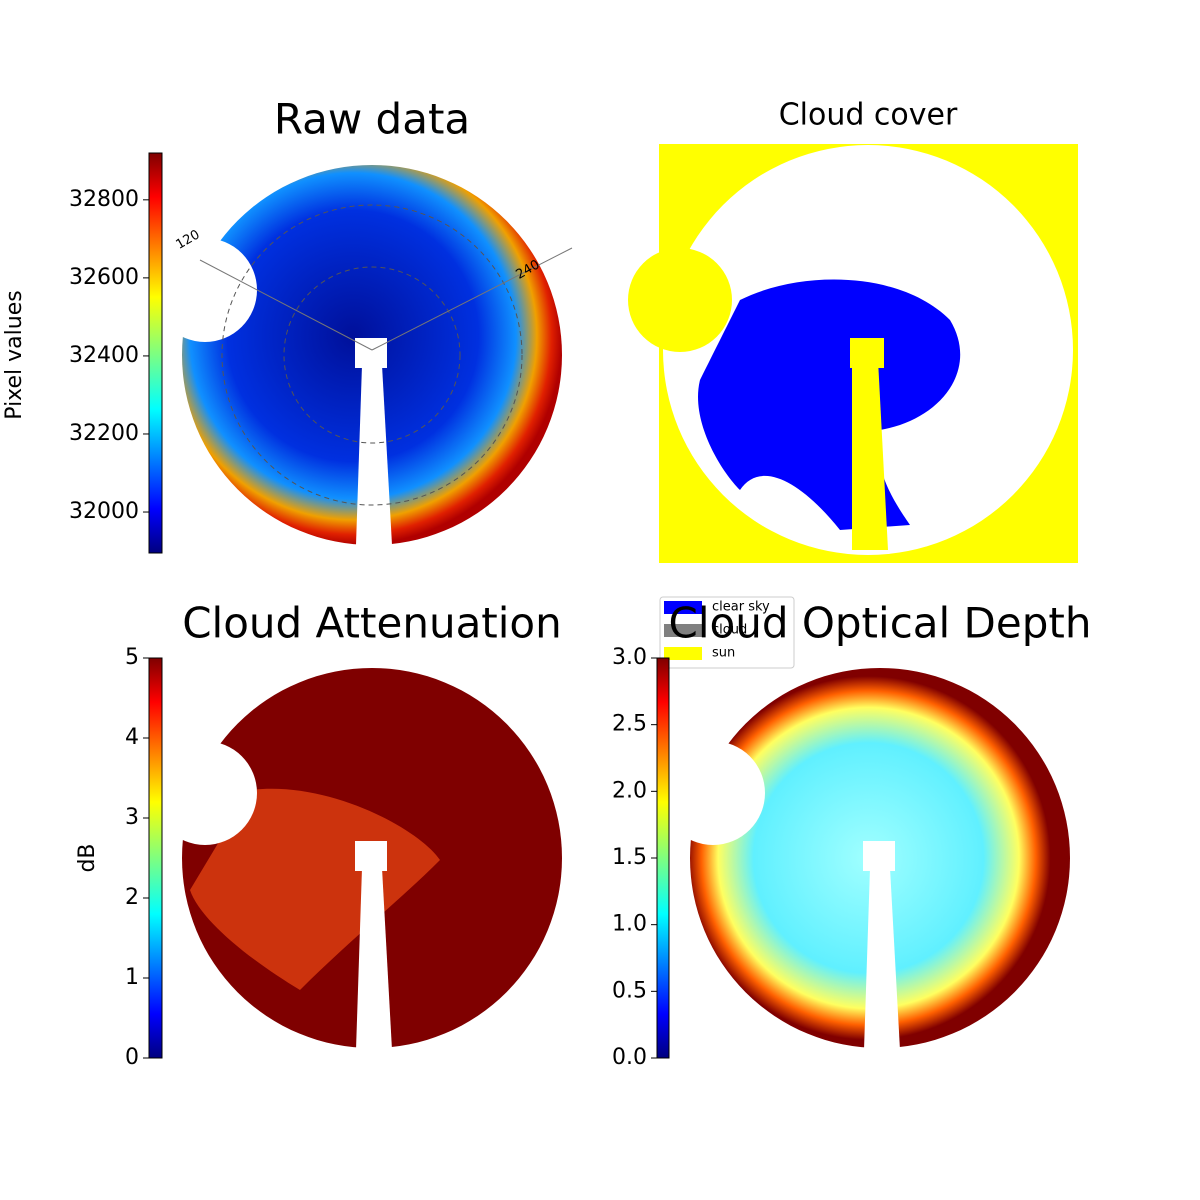  What do you see at coordinates (104, 199) in the screenshot?
I see `colorbar-tick-label: 32800` at bounding box center [104, 199].